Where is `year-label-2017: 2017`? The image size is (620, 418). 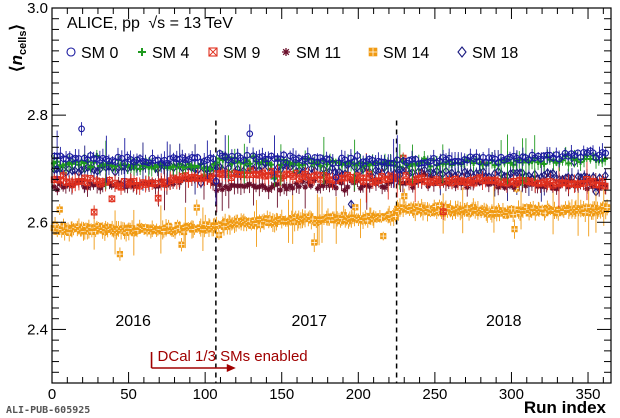 year-label-2017: 2017 is located at coordinates (309, 321).